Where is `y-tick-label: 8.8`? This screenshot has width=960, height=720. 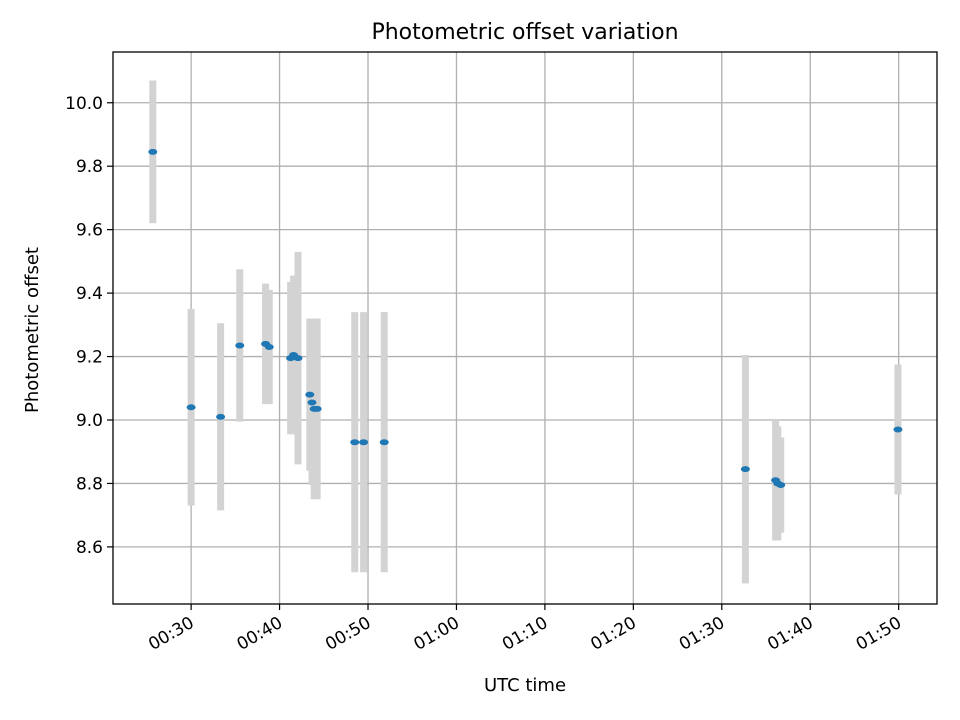 y-tick-label: 8.8 is located at coordinates (89, 484).